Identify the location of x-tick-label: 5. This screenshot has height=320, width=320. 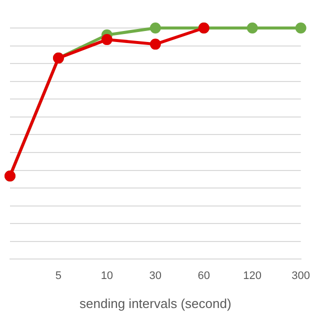
(58, 276).